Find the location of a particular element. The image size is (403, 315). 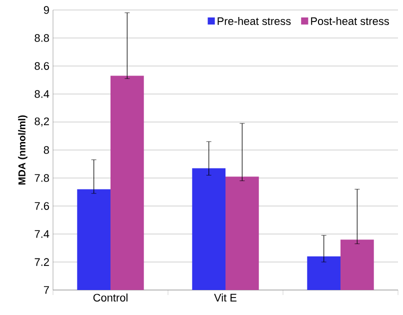

legend-label: Post-heat stress is located at coordinates (350, 21).